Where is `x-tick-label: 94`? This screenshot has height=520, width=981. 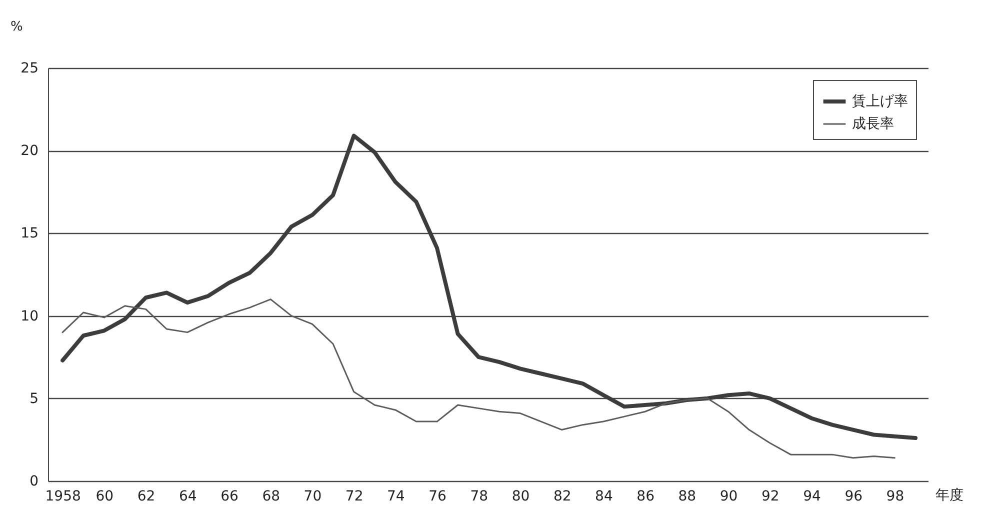
x-tick-label: 94 is located at coordinates (812, 496).